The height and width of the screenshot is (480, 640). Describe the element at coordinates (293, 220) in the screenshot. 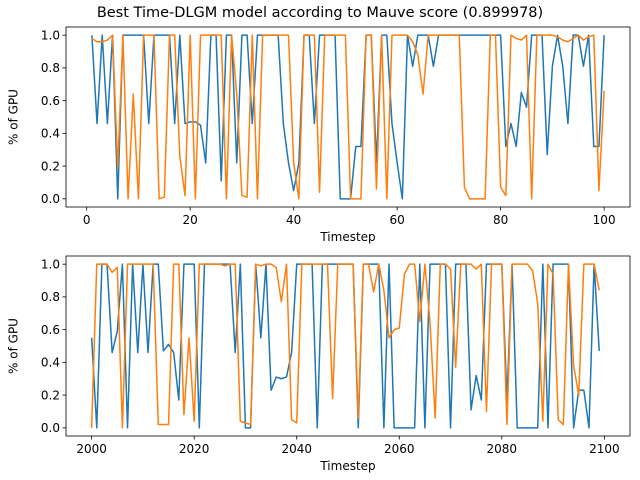

I see `x-tick-label: 40` at that location.